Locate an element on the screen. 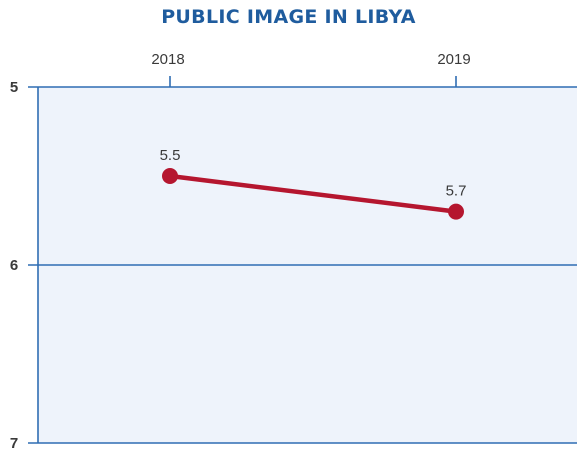  series-line is located at coordinates (313, 193).